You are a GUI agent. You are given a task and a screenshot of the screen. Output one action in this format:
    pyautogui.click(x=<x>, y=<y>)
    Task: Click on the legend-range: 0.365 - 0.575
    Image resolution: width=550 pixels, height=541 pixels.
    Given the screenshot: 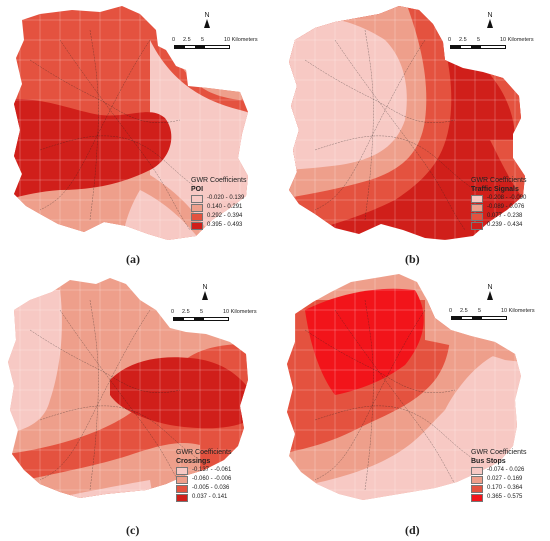 What is the action you would take?
    pyautogui.click(x=505, y=497)
    